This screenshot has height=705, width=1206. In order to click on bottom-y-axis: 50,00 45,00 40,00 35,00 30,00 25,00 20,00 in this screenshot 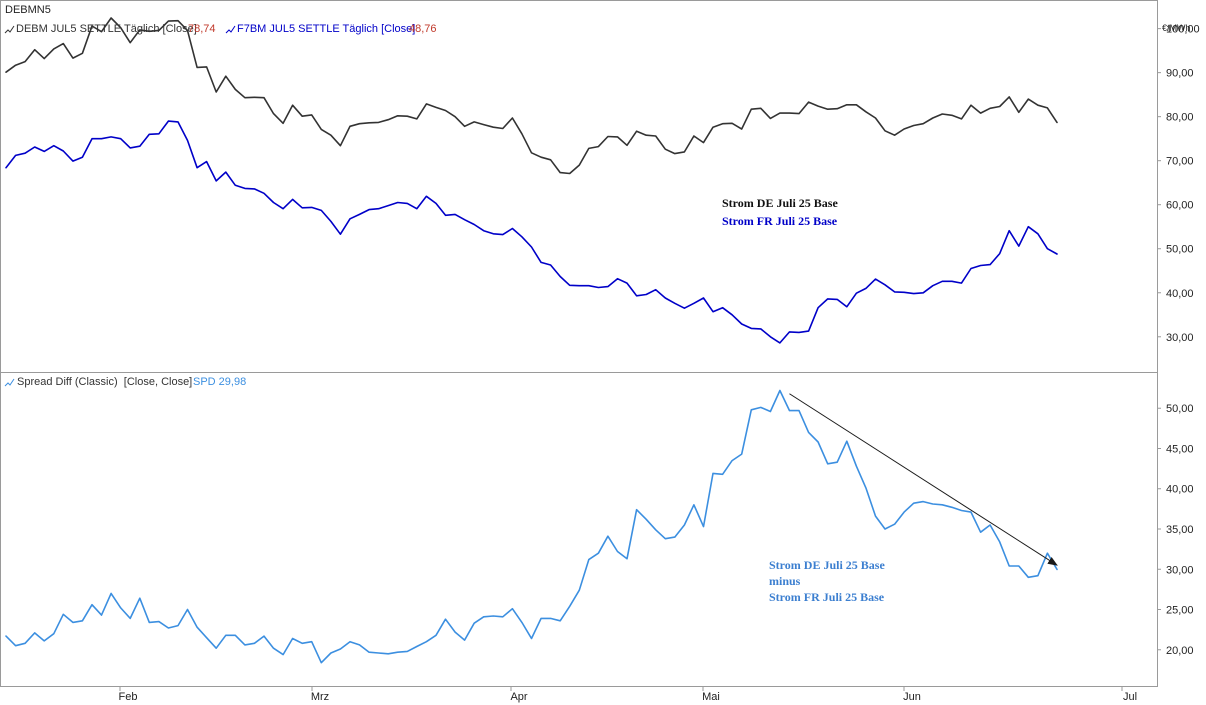, I will do `click(1175, 530)`.